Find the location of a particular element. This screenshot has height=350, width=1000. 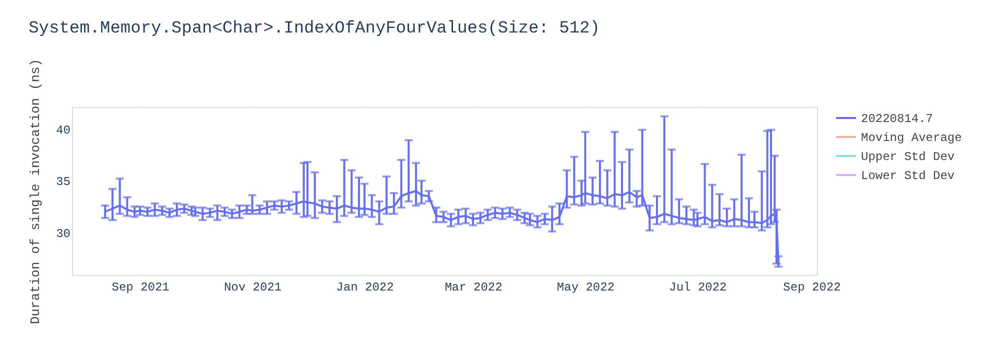

y-tick-label: 40 is located at coordinates (63, 130).